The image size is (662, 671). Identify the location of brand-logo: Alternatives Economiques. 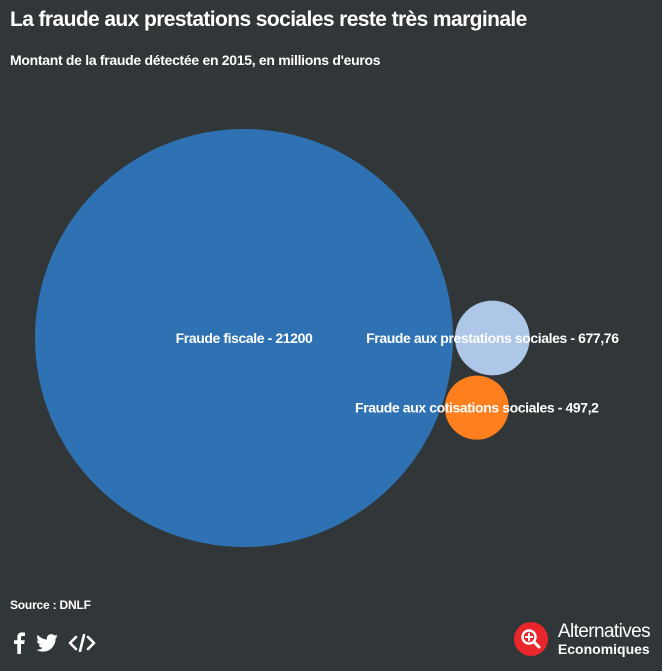
(582, 639).